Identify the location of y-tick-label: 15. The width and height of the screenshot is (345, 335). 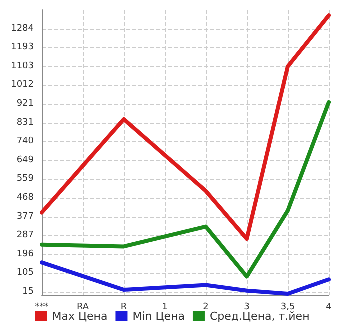
(28, 291).